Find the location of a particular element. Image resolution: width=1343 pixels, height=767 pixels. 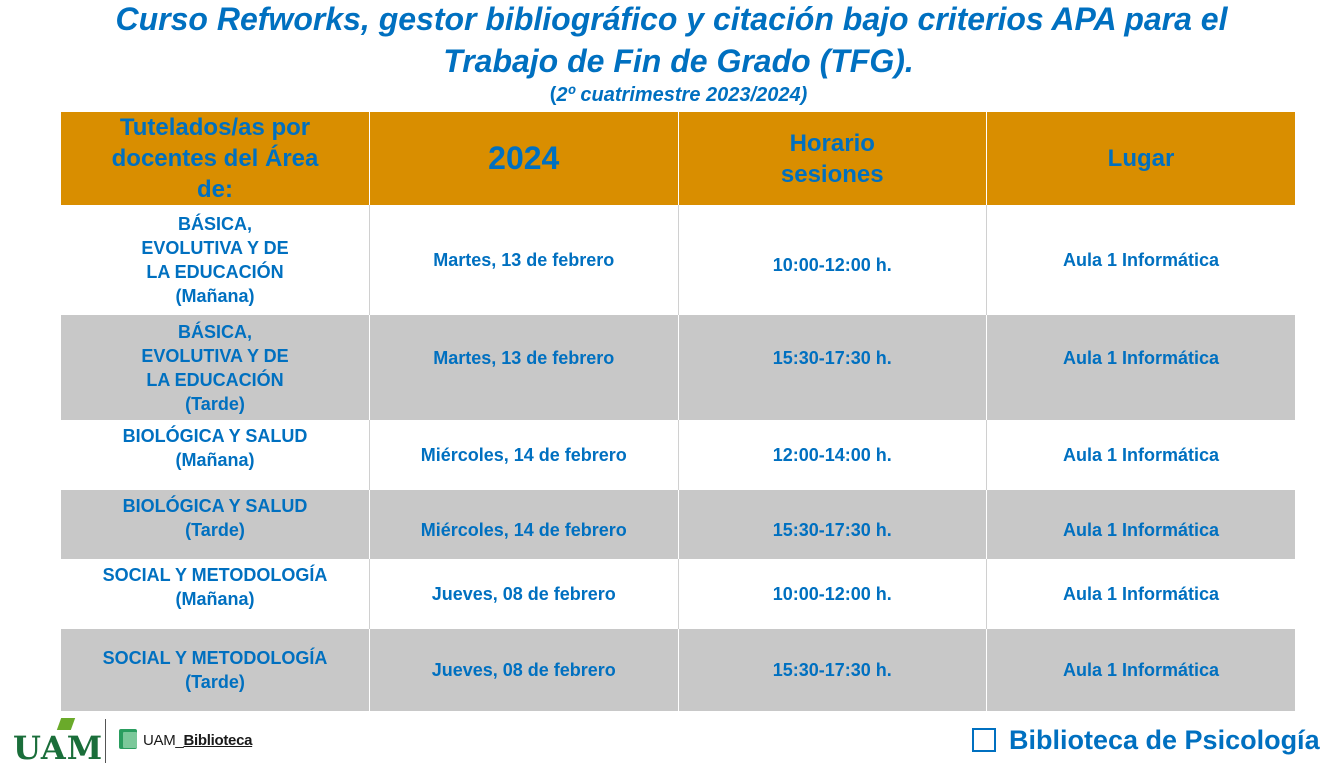

title-line-2: Trabajo de Fin de Grado (TFG). is located at coordinates (678, 61).